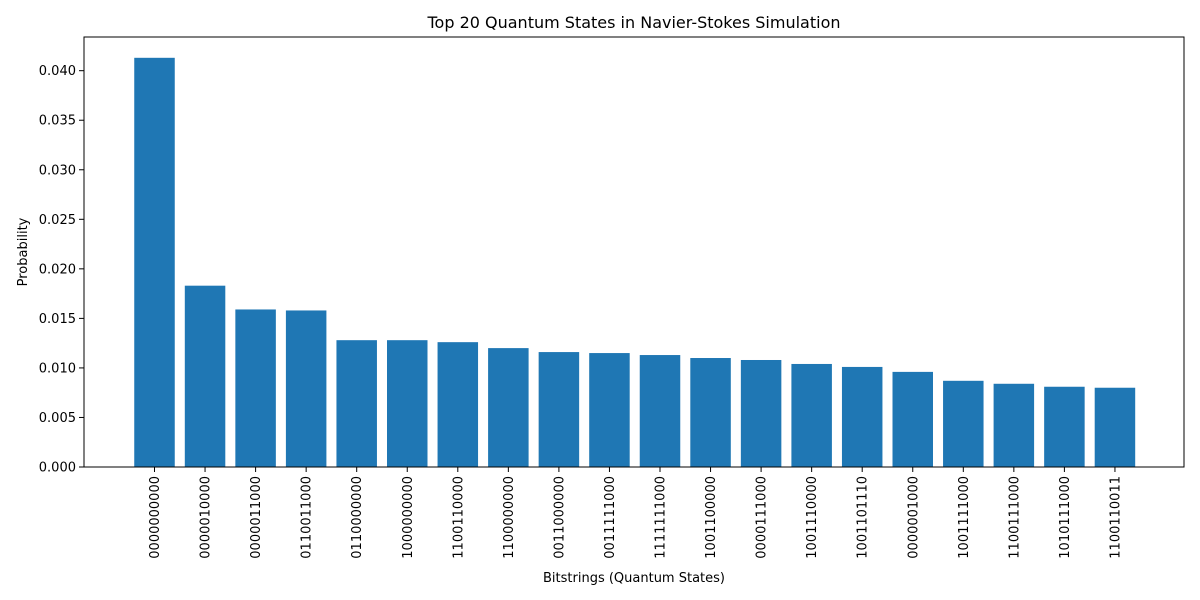 This screenshot has width=1200, height=600. Describe the element at coordinates (256, 517) in the screenshot. I see `x-tick-label: 0000011000` at that location.